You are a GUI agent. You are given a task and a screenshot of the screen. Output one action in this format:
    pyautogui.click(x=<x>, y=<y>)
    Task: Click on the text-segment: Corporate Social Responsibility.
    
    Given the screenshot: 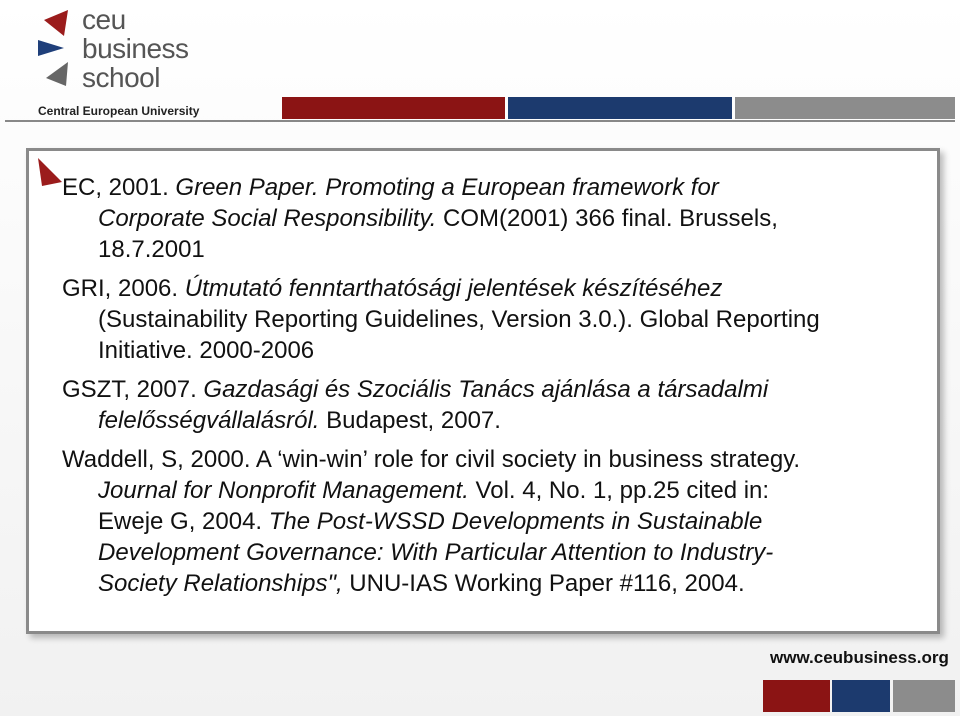 What is the action you would take?
    pyautogui.click(x=267, y=218)
    